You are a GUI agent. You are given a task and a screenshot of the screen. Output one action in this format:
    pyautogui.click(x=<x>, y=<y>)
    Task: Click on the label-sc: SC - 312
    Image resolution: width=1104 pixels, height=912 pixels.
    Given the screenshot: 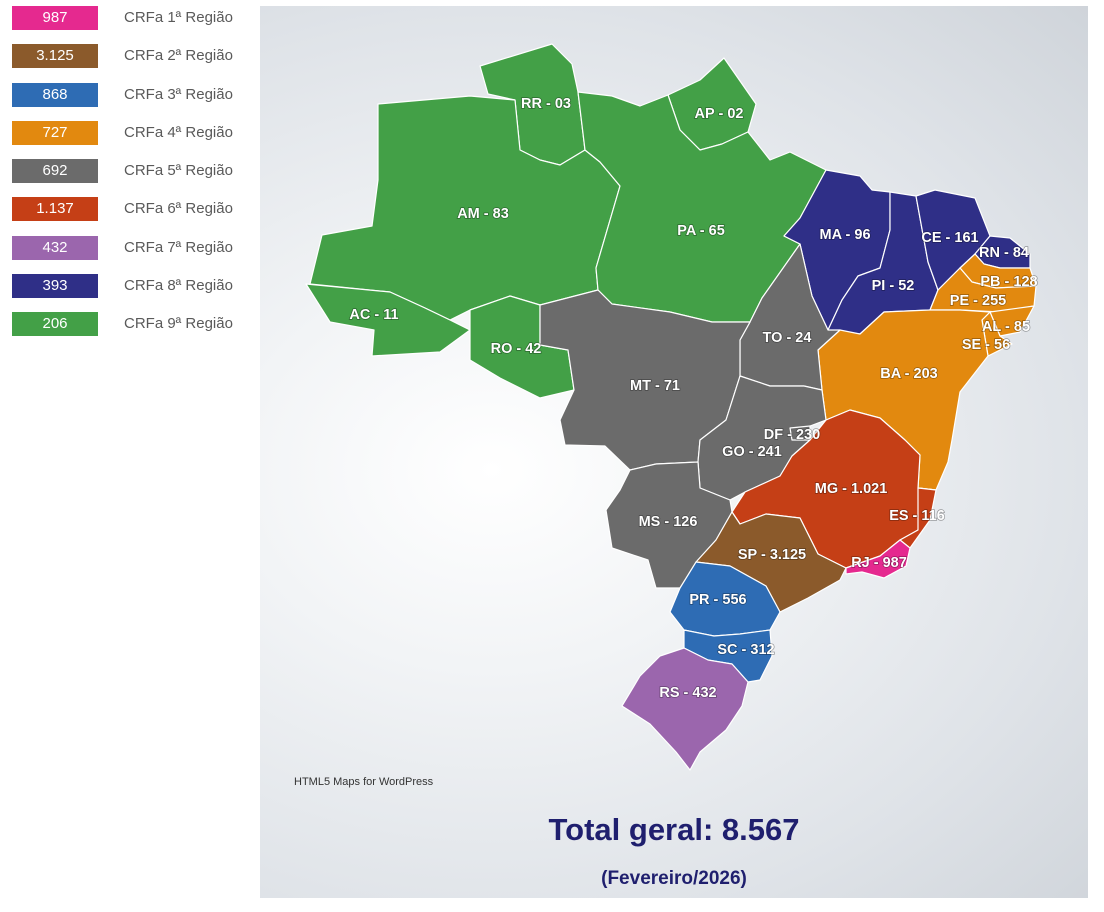 What is the action you would take?
    pyautogui.click(x=745, y=650)
    